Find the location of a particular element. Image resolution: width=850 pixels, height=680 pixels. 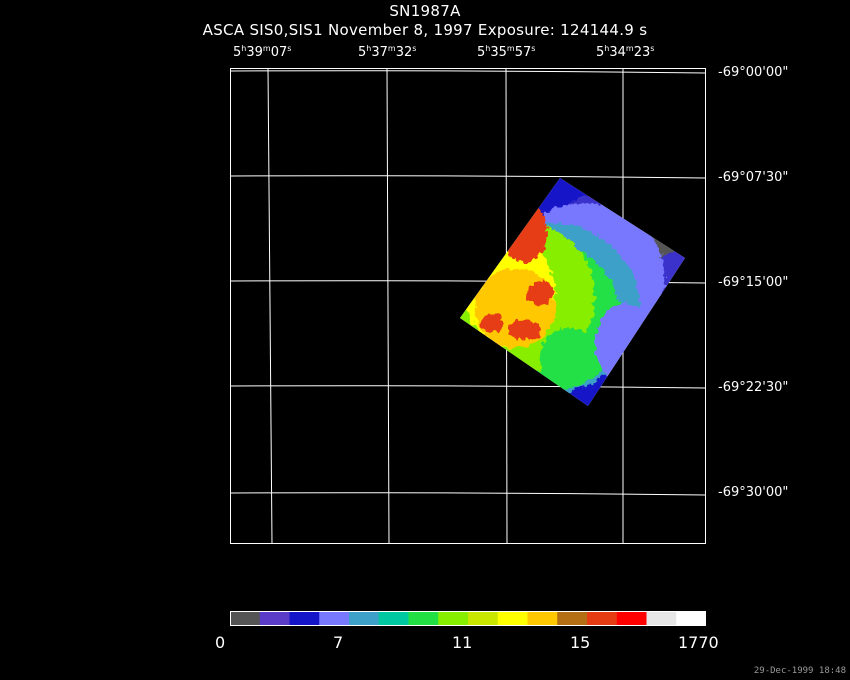

dec-label-3: -69°15'00" is located at coordinates (753, 282).